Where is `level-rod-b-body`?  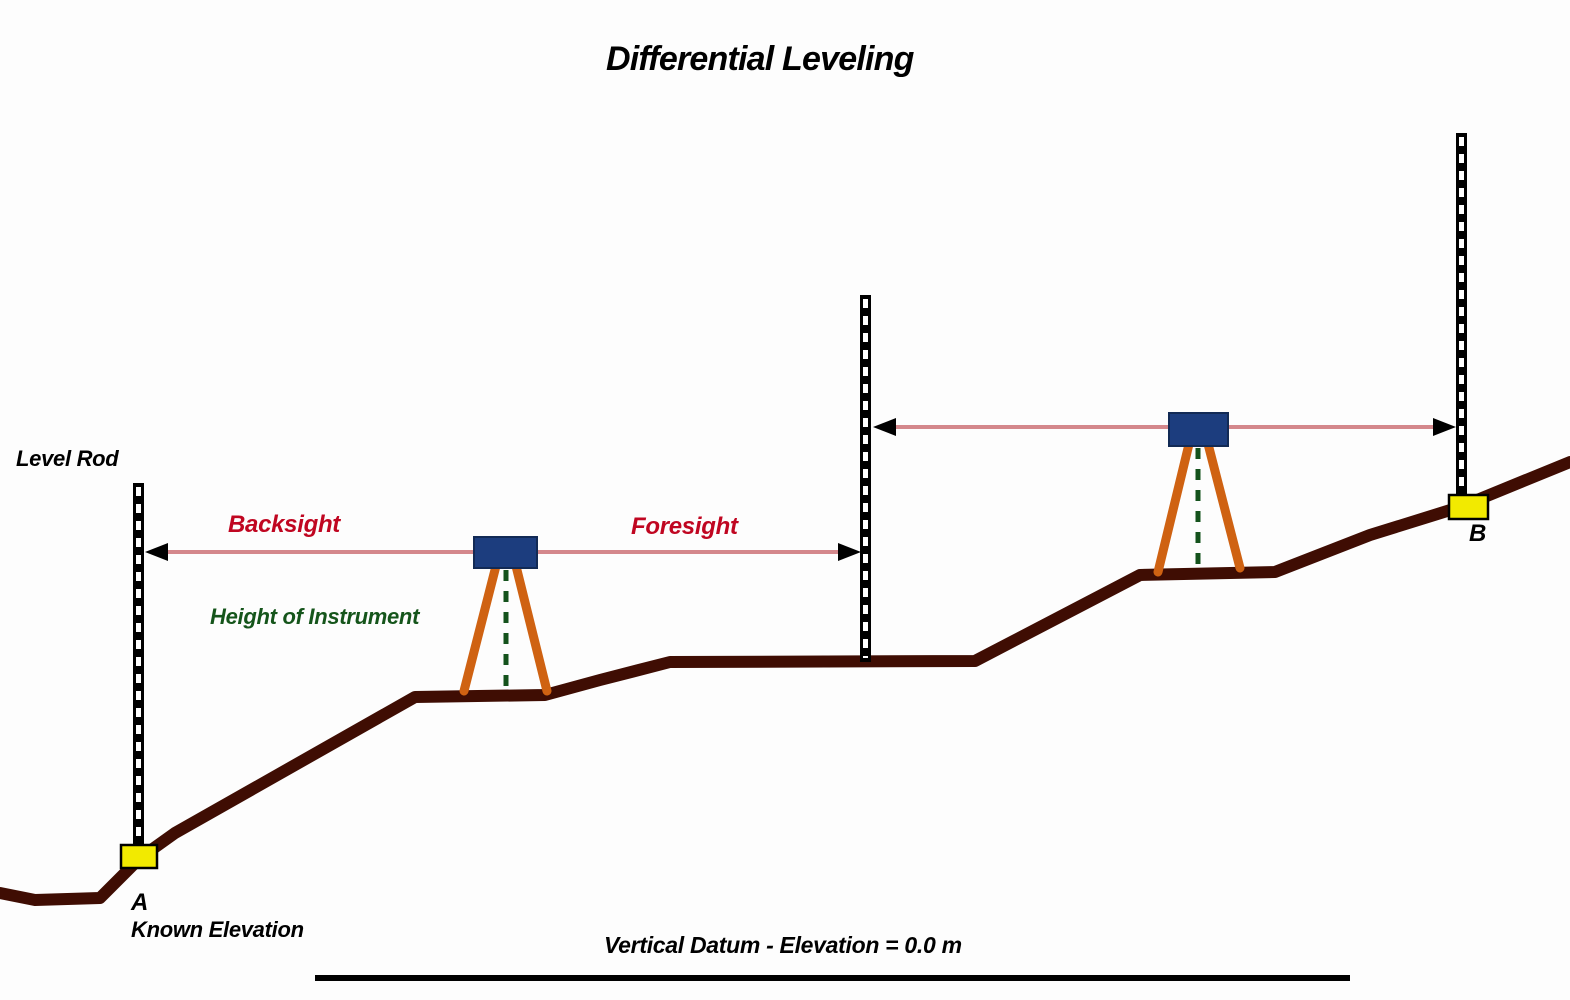
level-rod-b-body is located at coordinates (1461, 317).